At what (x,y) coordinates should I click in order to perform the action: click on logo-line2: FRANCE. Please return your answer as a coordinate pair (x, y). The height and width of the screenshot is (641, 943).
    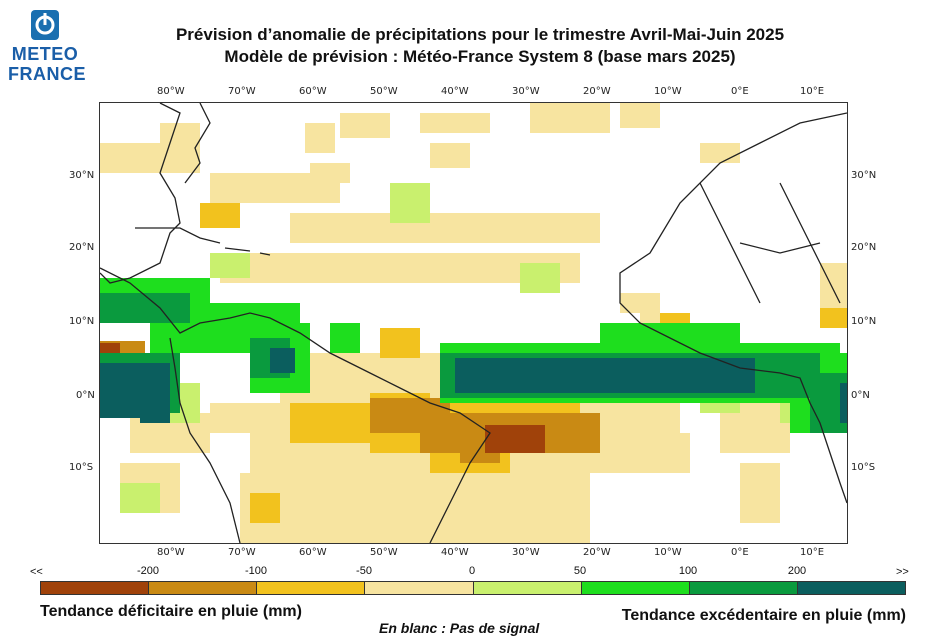
    Looking at the image, I should click on (47, 74).